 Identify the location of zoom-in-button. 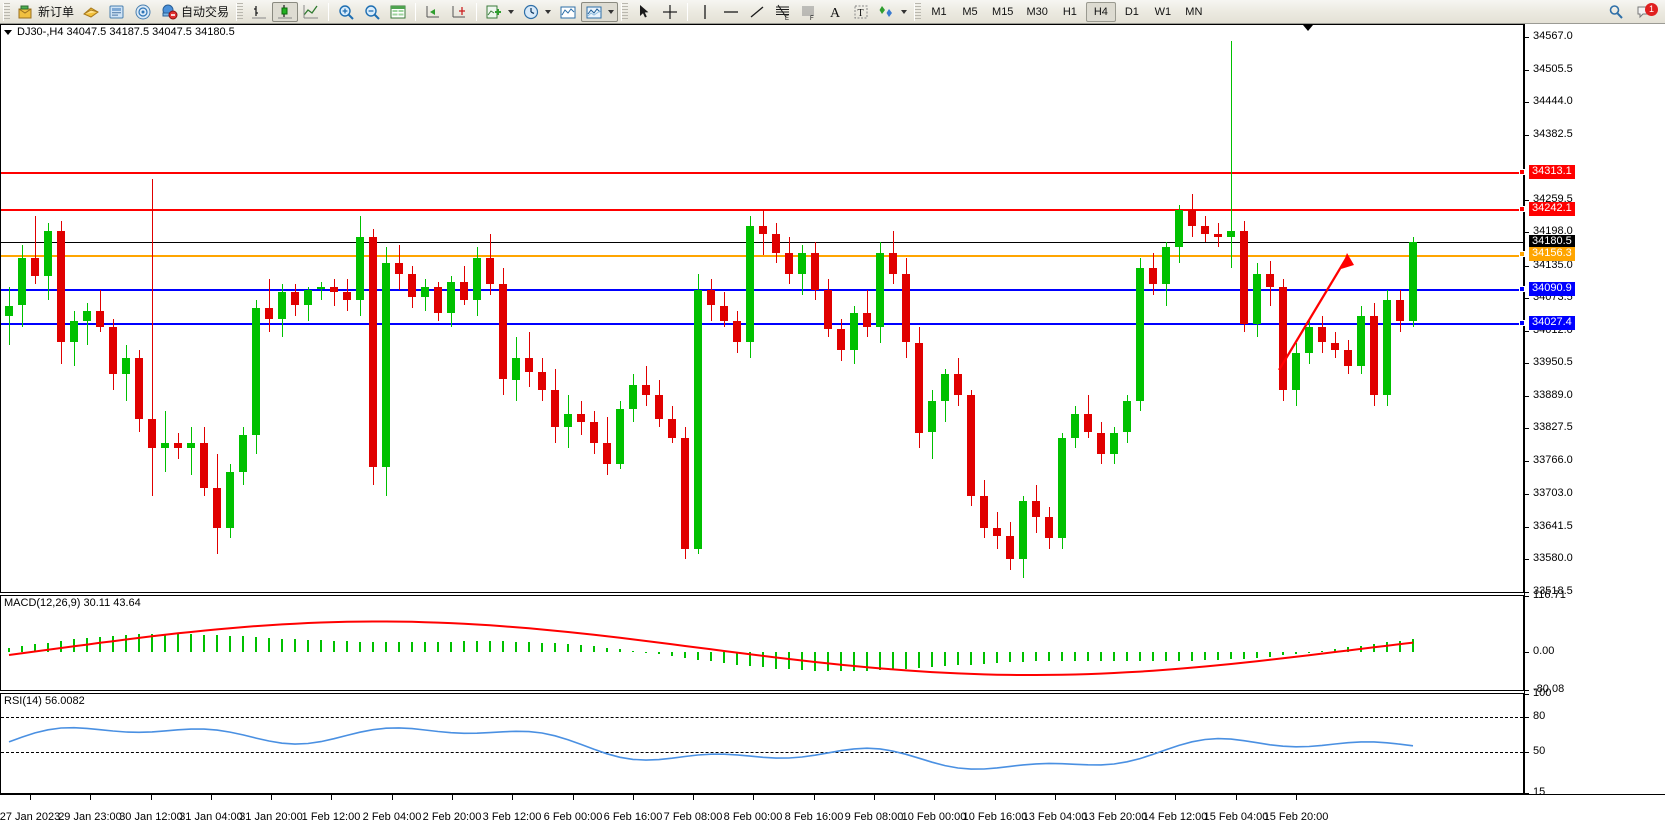
(346, 12).